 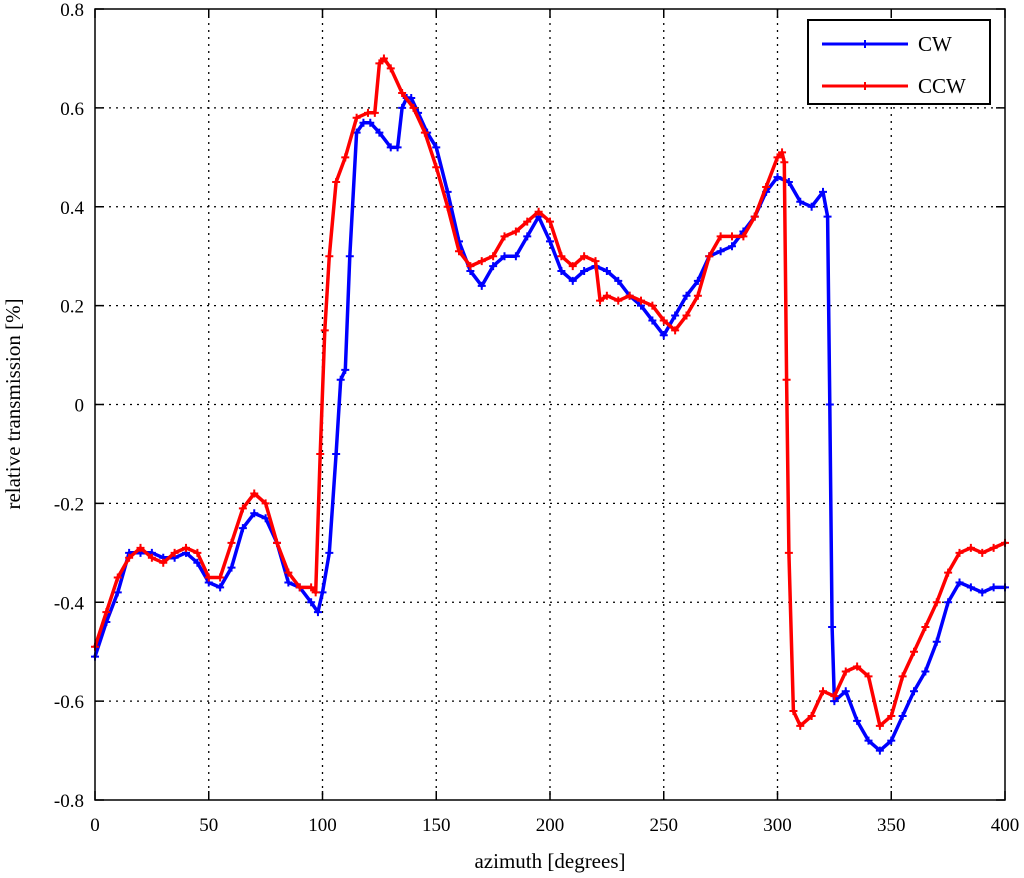 What do you see at coordinates (69, 406) in the screenshot?
I see `y-tick-labels: -0.8 -0.6 -0.4 -0.2 0 0.2 0.4 0.6 0.8` at bounding box center [69, 406].